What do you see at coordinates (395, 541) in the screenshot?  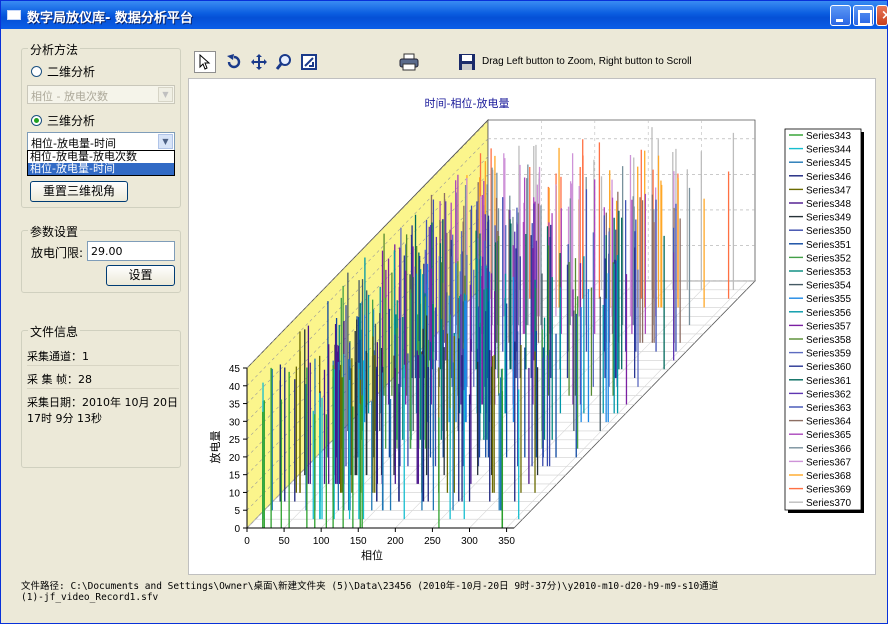 I see `x-tick-label: 200` at bounding box center [395, 541].